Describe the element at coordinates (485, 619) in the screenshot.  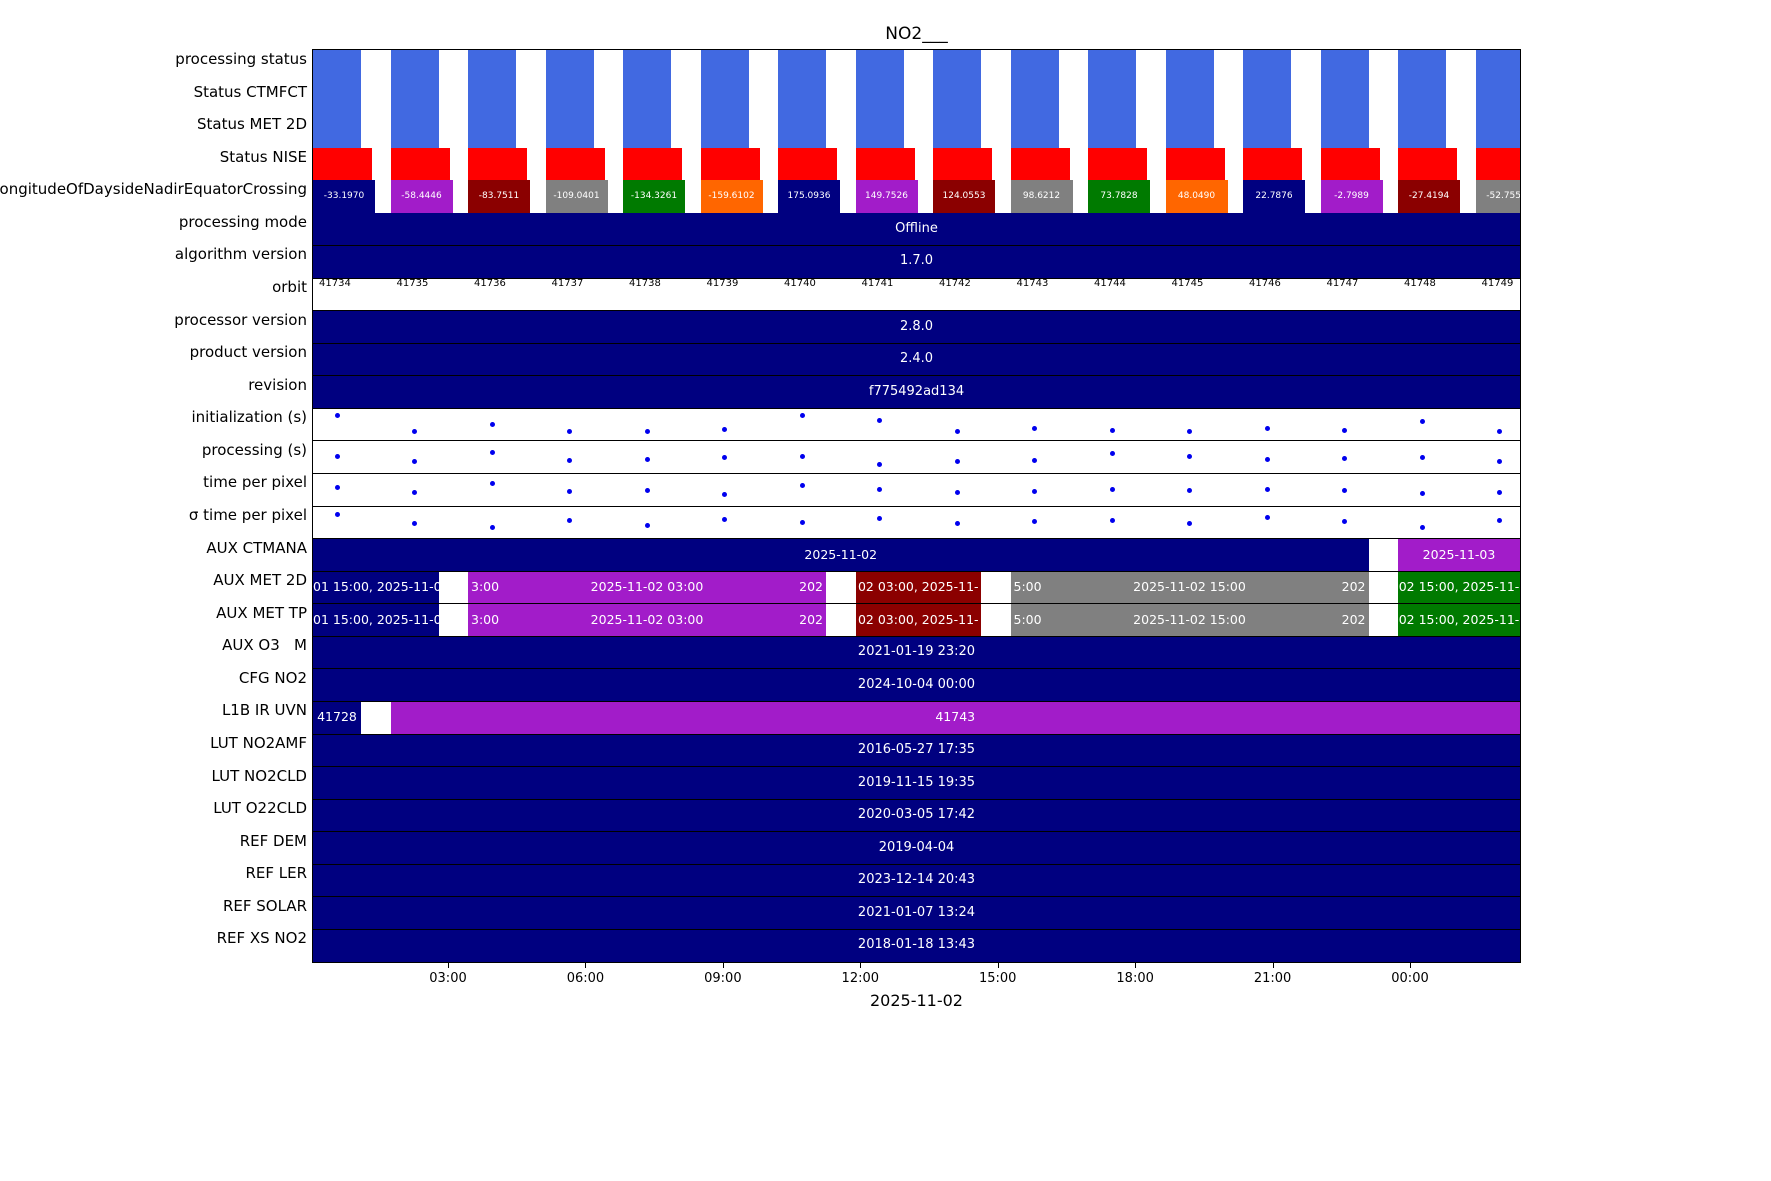
I see `segment-left-label: 3:00` at that location.